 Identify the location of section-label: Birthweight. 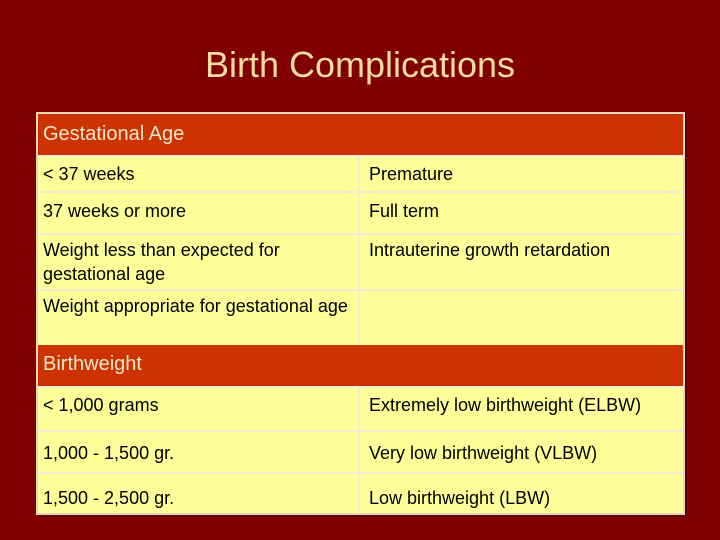
(92, 364).